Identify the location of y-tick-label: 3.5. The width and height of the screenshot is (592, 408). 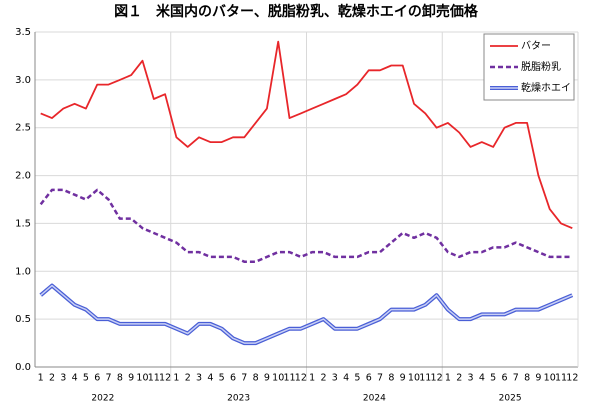
(23, 32).